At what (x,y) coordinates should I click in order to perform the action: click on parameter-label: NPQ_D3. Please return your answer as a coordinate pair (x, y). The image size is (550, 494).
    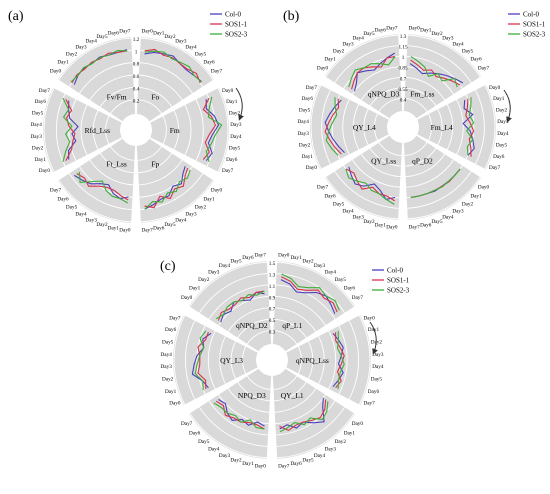
    Looking at the image, I should click on (252, 395).